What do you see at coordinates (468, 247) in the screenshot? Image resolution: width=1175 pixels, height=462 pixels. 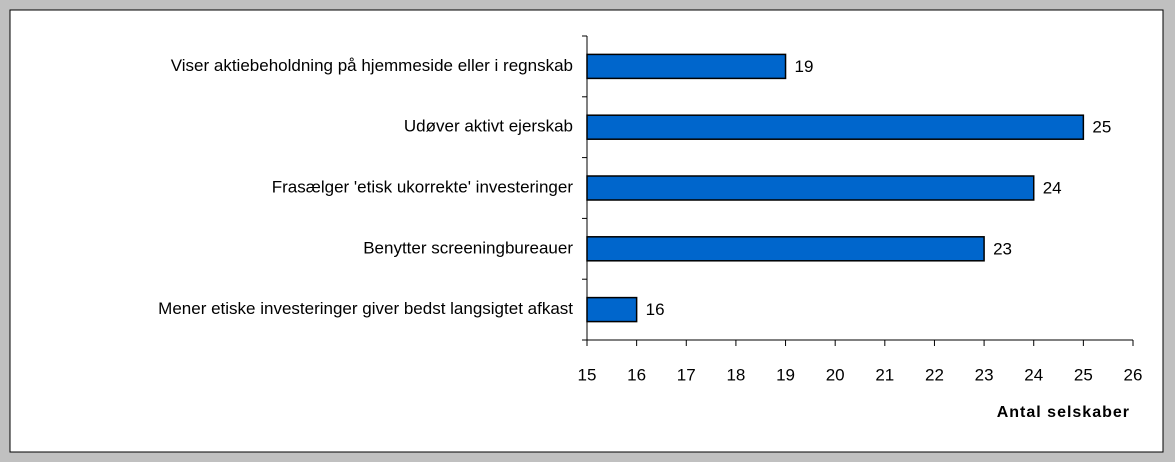 I see `y-tick-label: Benytter screeningbureauer` at bounding box center [468, 247].